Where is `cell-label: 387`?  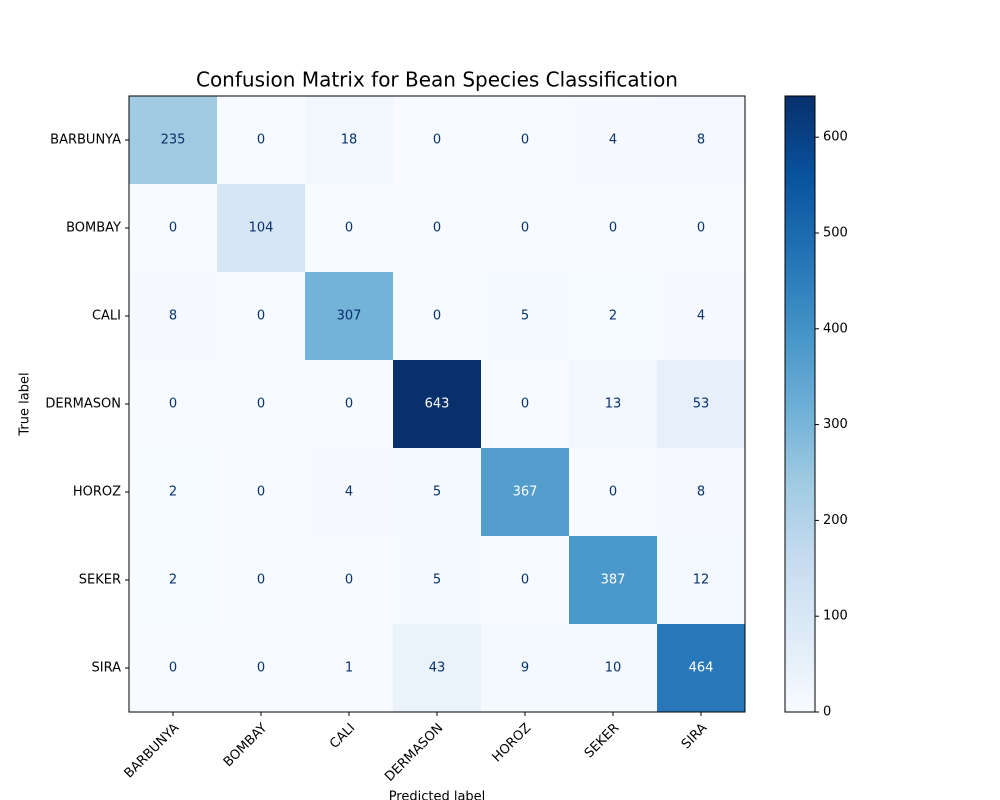 cell-label: 387 is located at coordinates (613, 580).